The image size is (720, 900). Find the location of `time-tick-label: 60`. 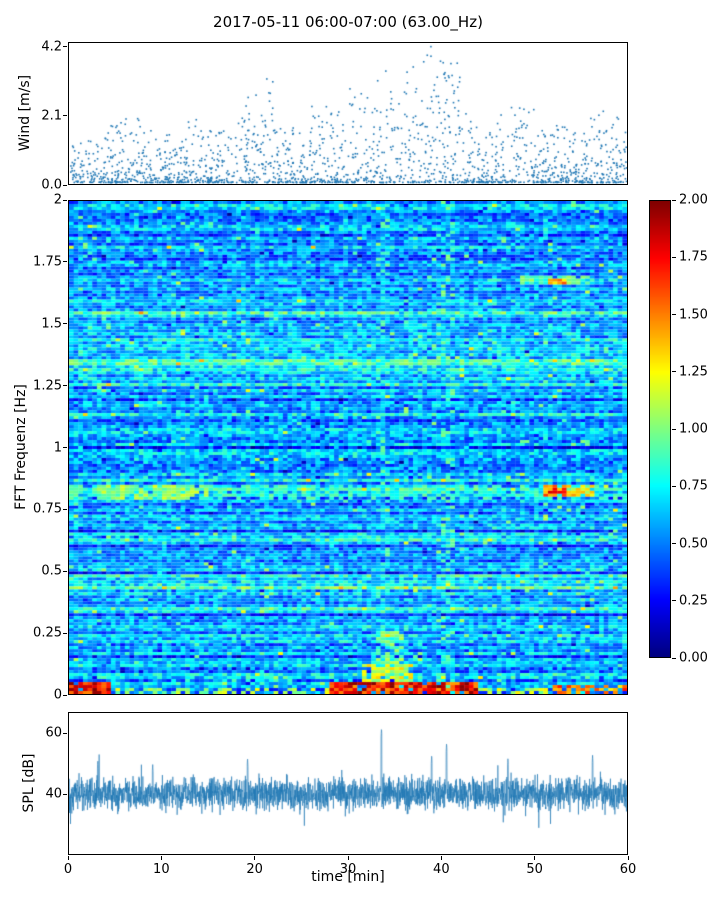

time-tick-label: 60 is located at coordinates (628, 869).